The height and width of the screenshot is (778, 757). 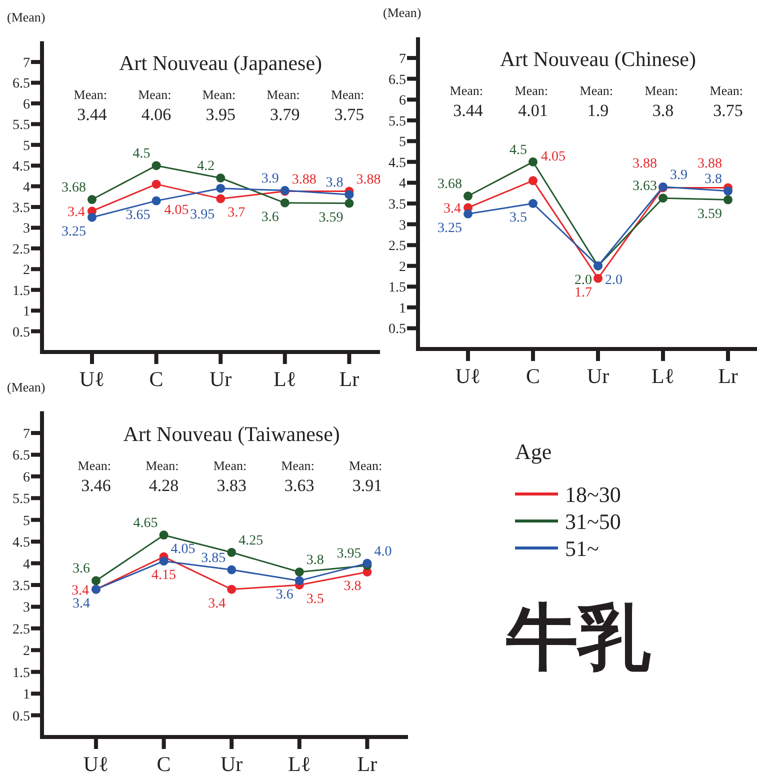 What do you see at coordinates (578, 637) in the screenshot?
I see `text: 牛乳` at bounding box center [578, 637].